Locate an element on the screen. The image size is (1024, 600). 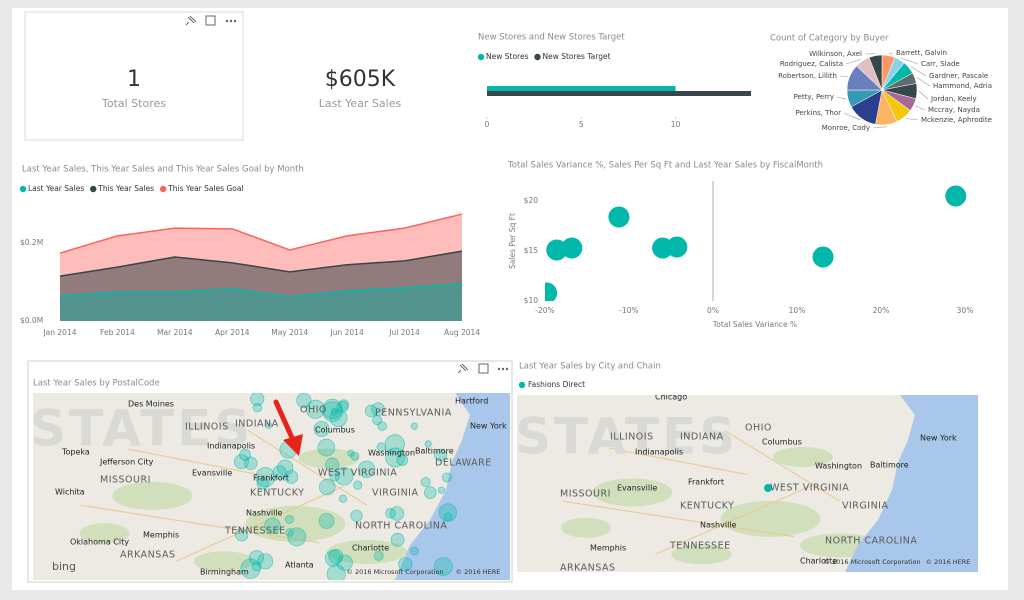
state-label: INDIANA is located at coordinates (702, 437).